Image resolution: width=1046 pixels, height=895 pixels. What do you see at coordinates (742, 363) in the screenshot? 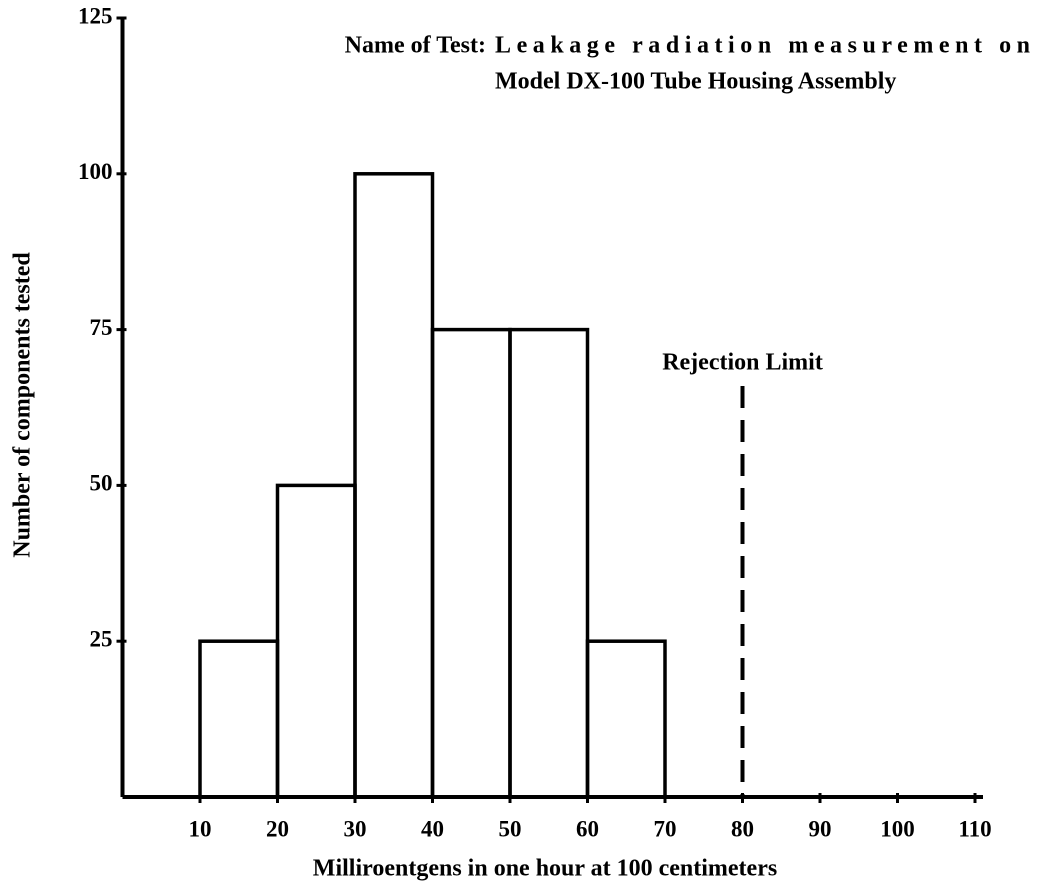
I see `rejection-limit-label: Rejection Limit` at bounding box center [742, 363].